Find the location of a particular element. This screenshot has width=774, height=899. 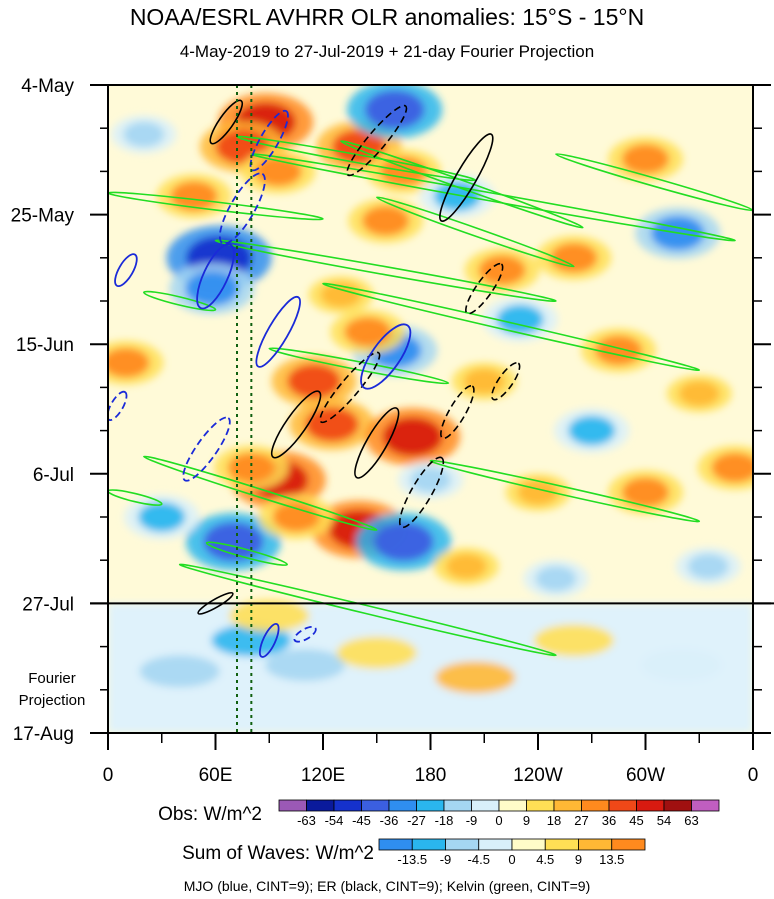

waves-colorbar-tick-label: 9 is located at coordinates (578, 859).